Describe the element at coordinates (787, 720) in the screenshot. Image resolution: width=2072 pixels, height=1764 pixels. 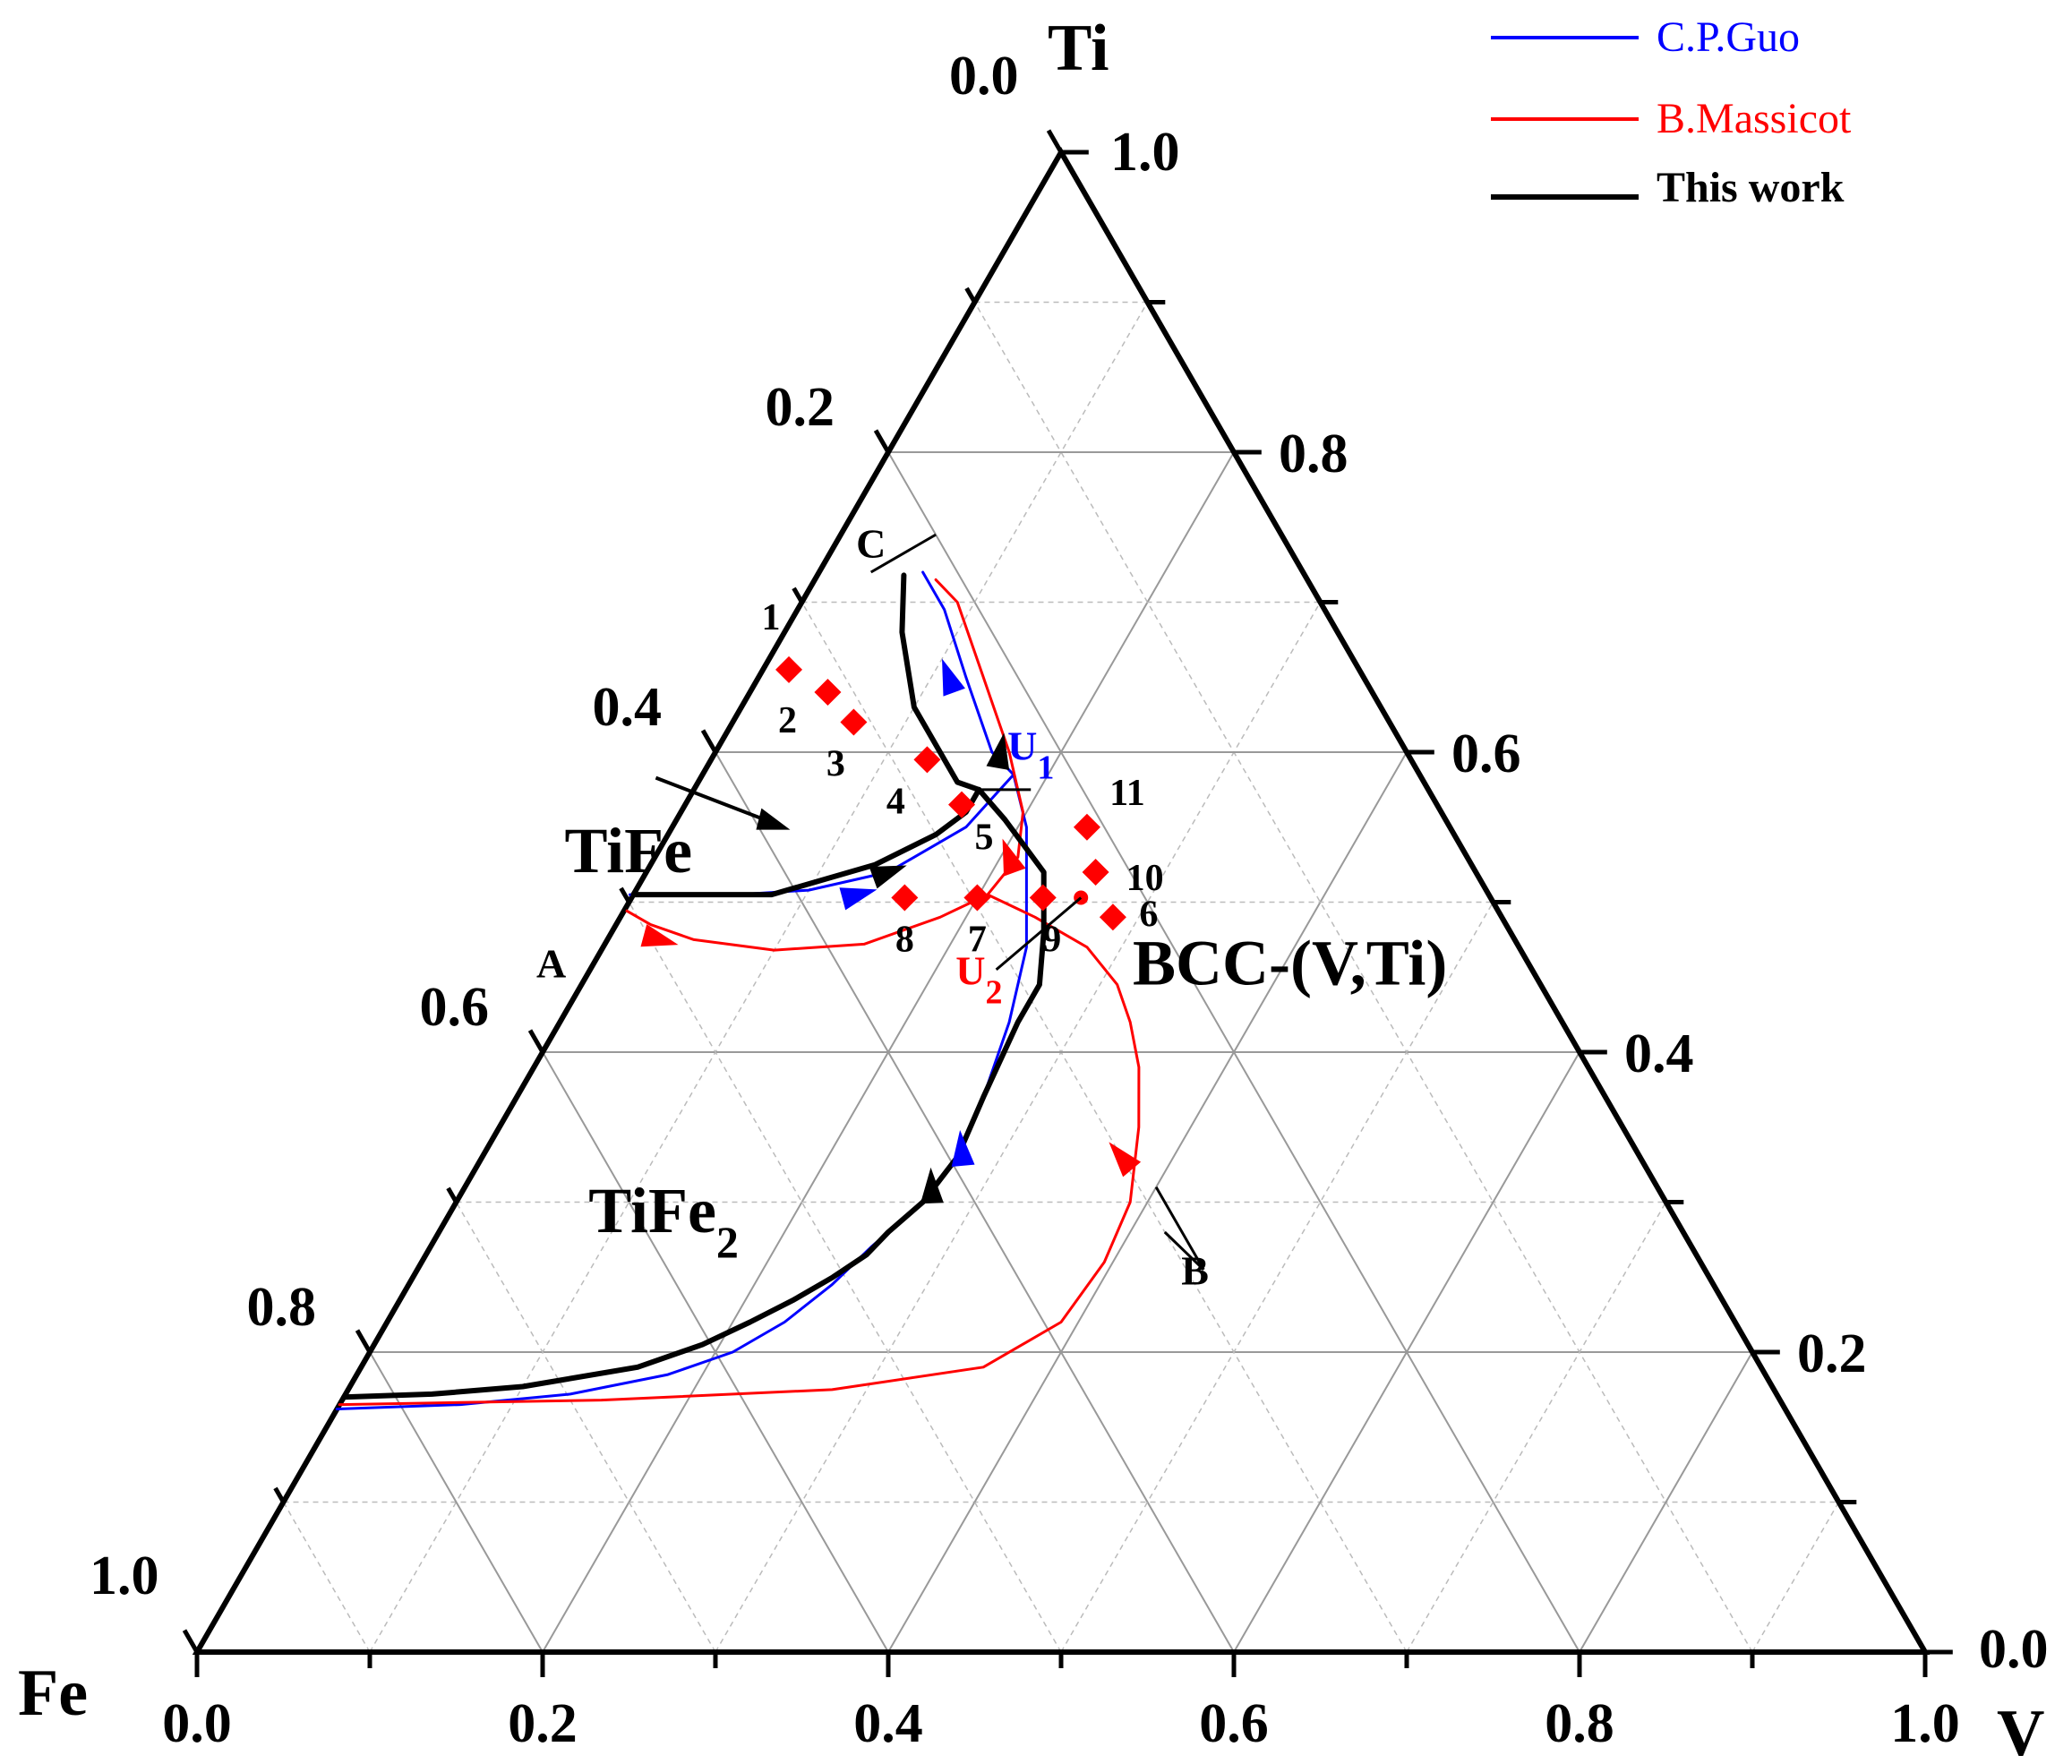
I see `data-point-label: 2` at that location.